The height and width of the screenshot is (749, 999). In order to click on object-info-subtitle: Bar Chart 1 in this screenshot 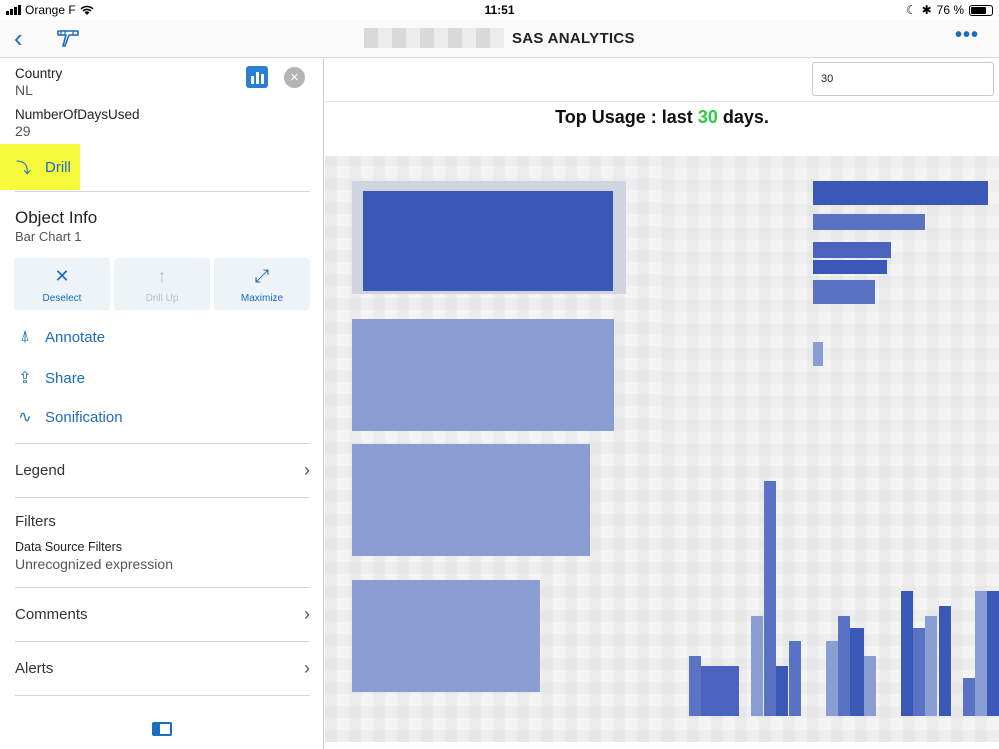, I will do `click(48, 236)`.